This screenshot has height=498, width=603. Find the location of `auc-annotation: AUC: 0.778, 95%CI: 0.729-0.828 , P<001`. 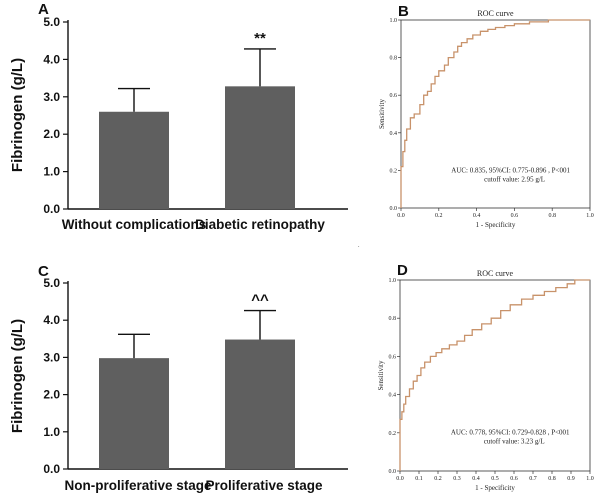

auc-annotation: AUC: 0.778, 95%CI: 0.729-0.828 , P<001 is located at coordinates (510, 433).